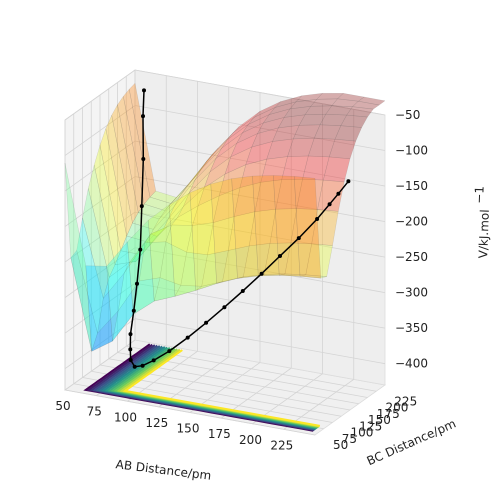  I want to click on contour-projection, so click(202, 387).